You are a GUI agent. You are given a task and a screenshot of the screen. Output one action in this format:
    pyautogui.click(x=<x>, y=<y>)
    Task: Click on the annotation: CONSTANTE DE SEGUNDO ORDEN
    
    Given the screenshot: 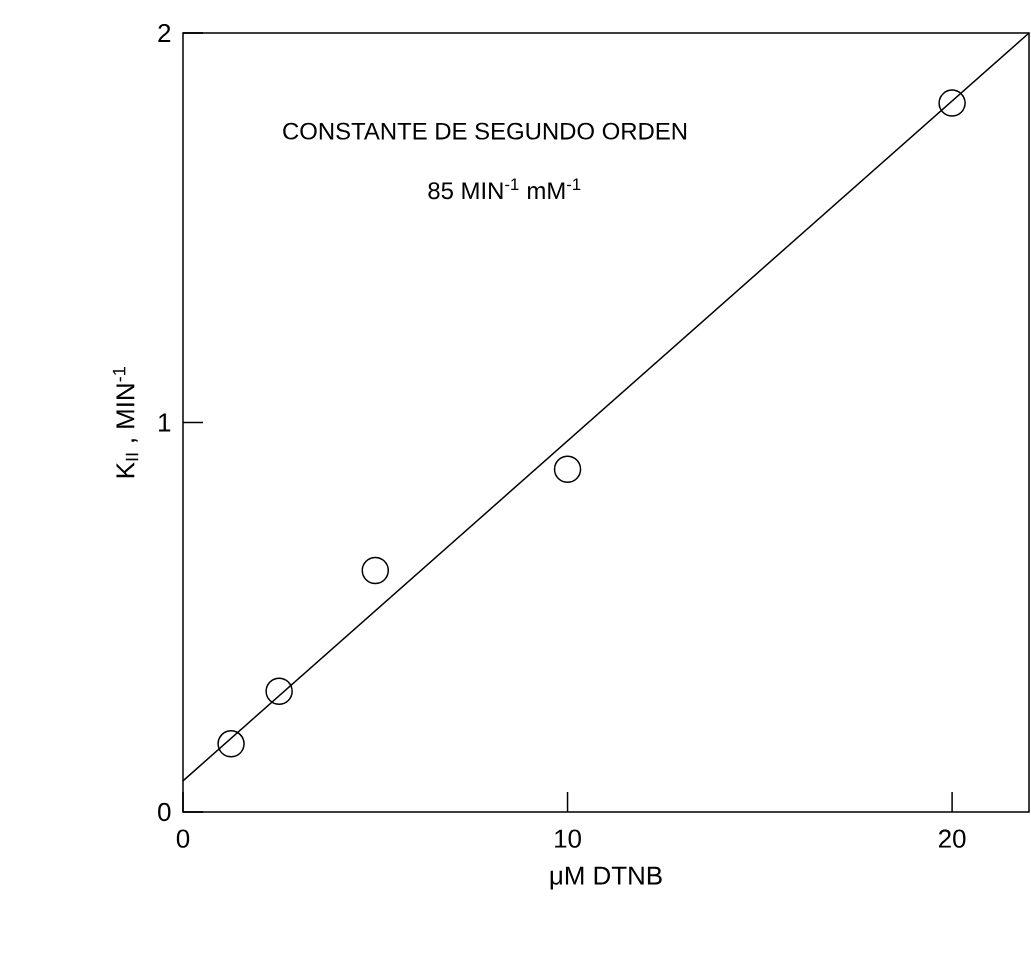 What is the action you would take?
    pyautogui.click(x=485, y=131)
    